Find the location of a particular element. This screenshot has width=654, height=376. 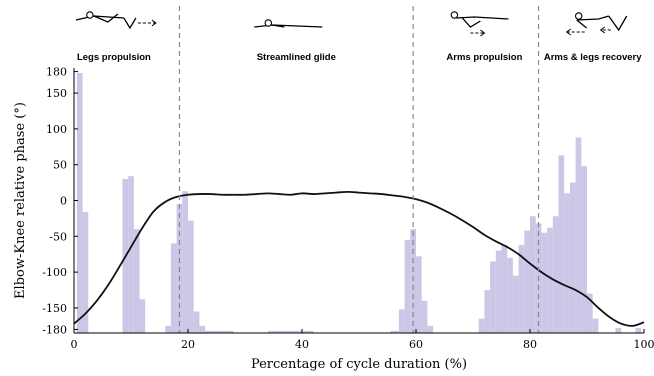

y-tick-label-0: 180 is located at coordinates (56, 72).